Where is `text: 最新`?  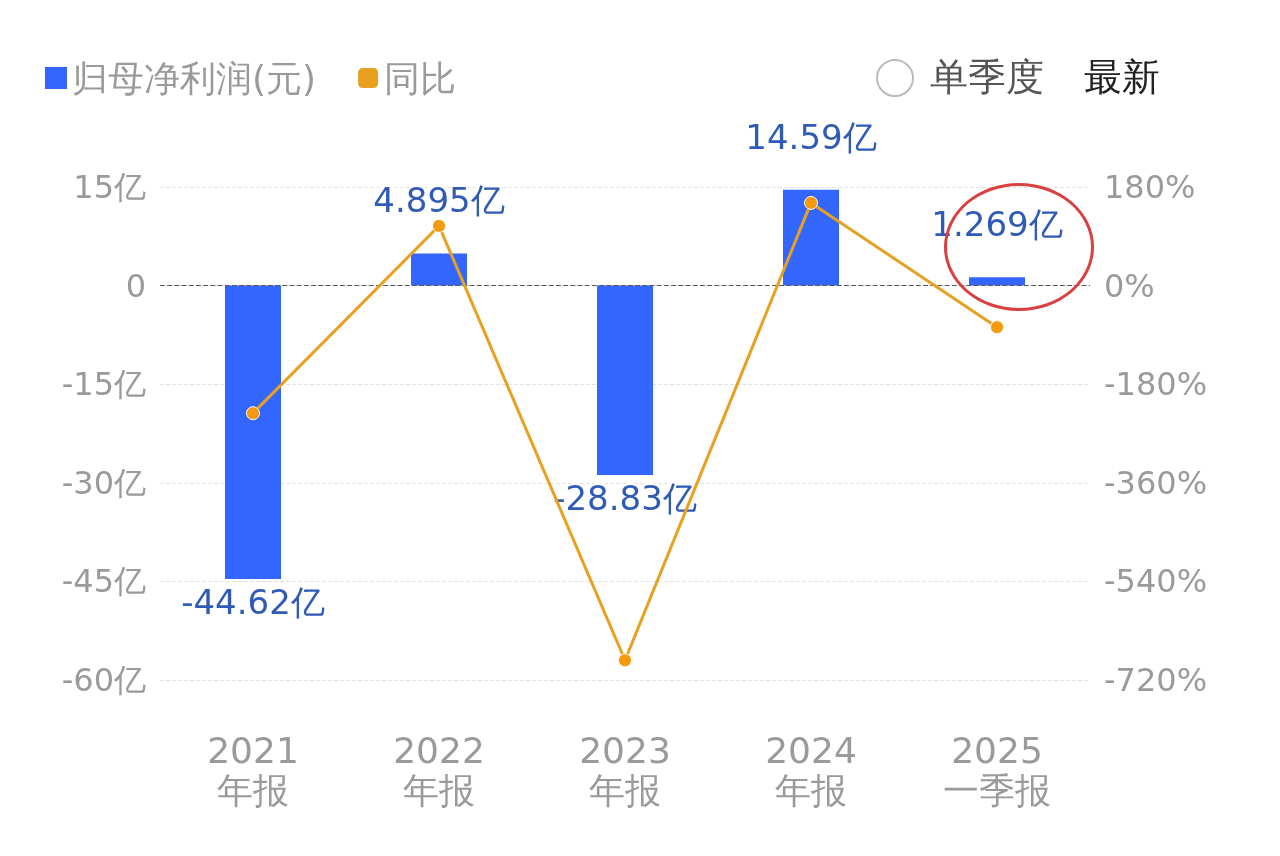 text: 最新 is located at coordinates (1122, 77).